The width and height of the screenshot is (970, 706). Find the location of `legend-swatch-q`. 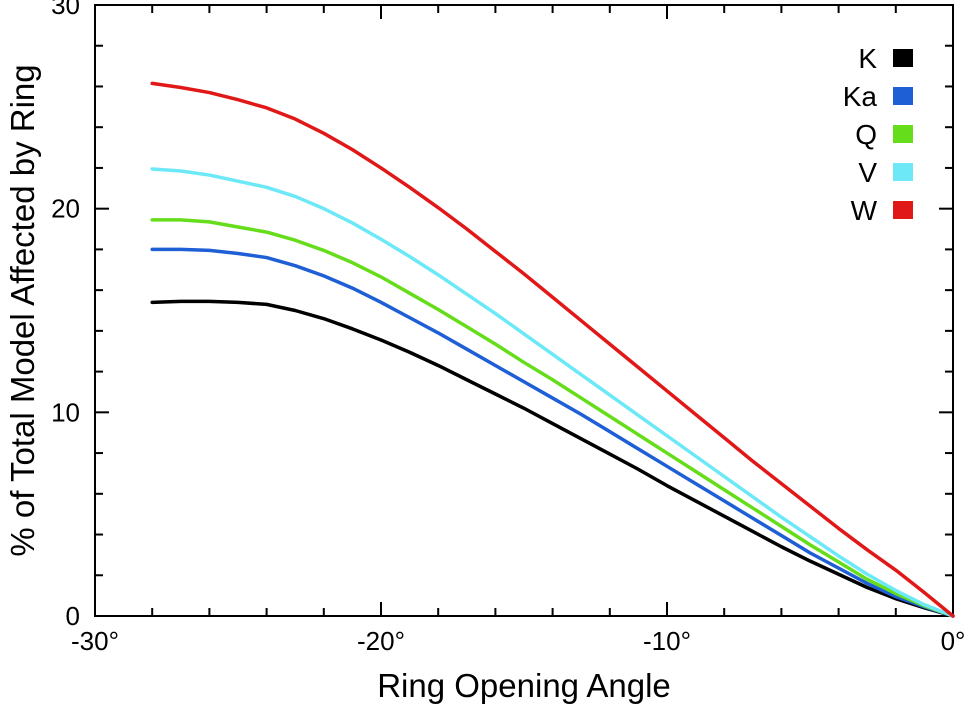

legend-swatch-q is located at coordinates (903, 134).